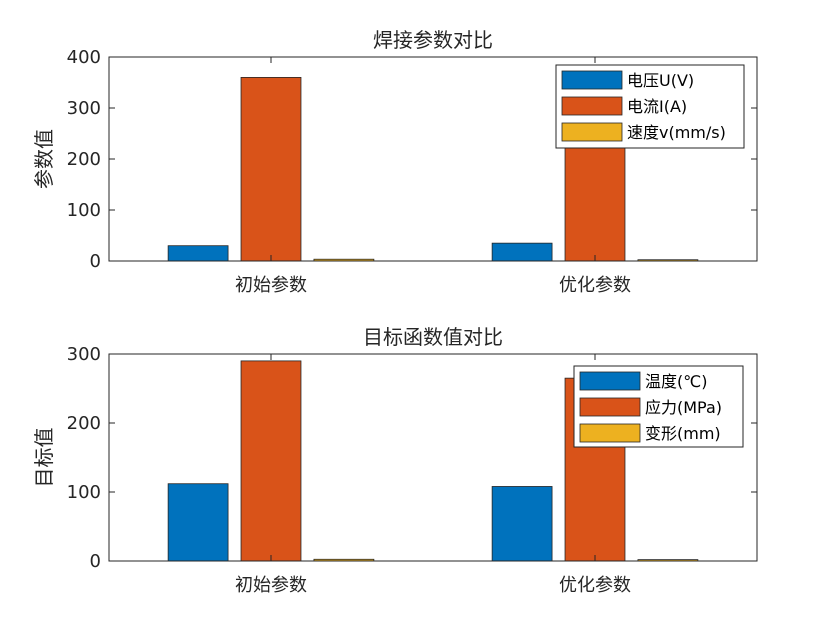 The width and height of the screenshot is (840, 630). I want to click on y-tick-label: 400, so click(84, 57).